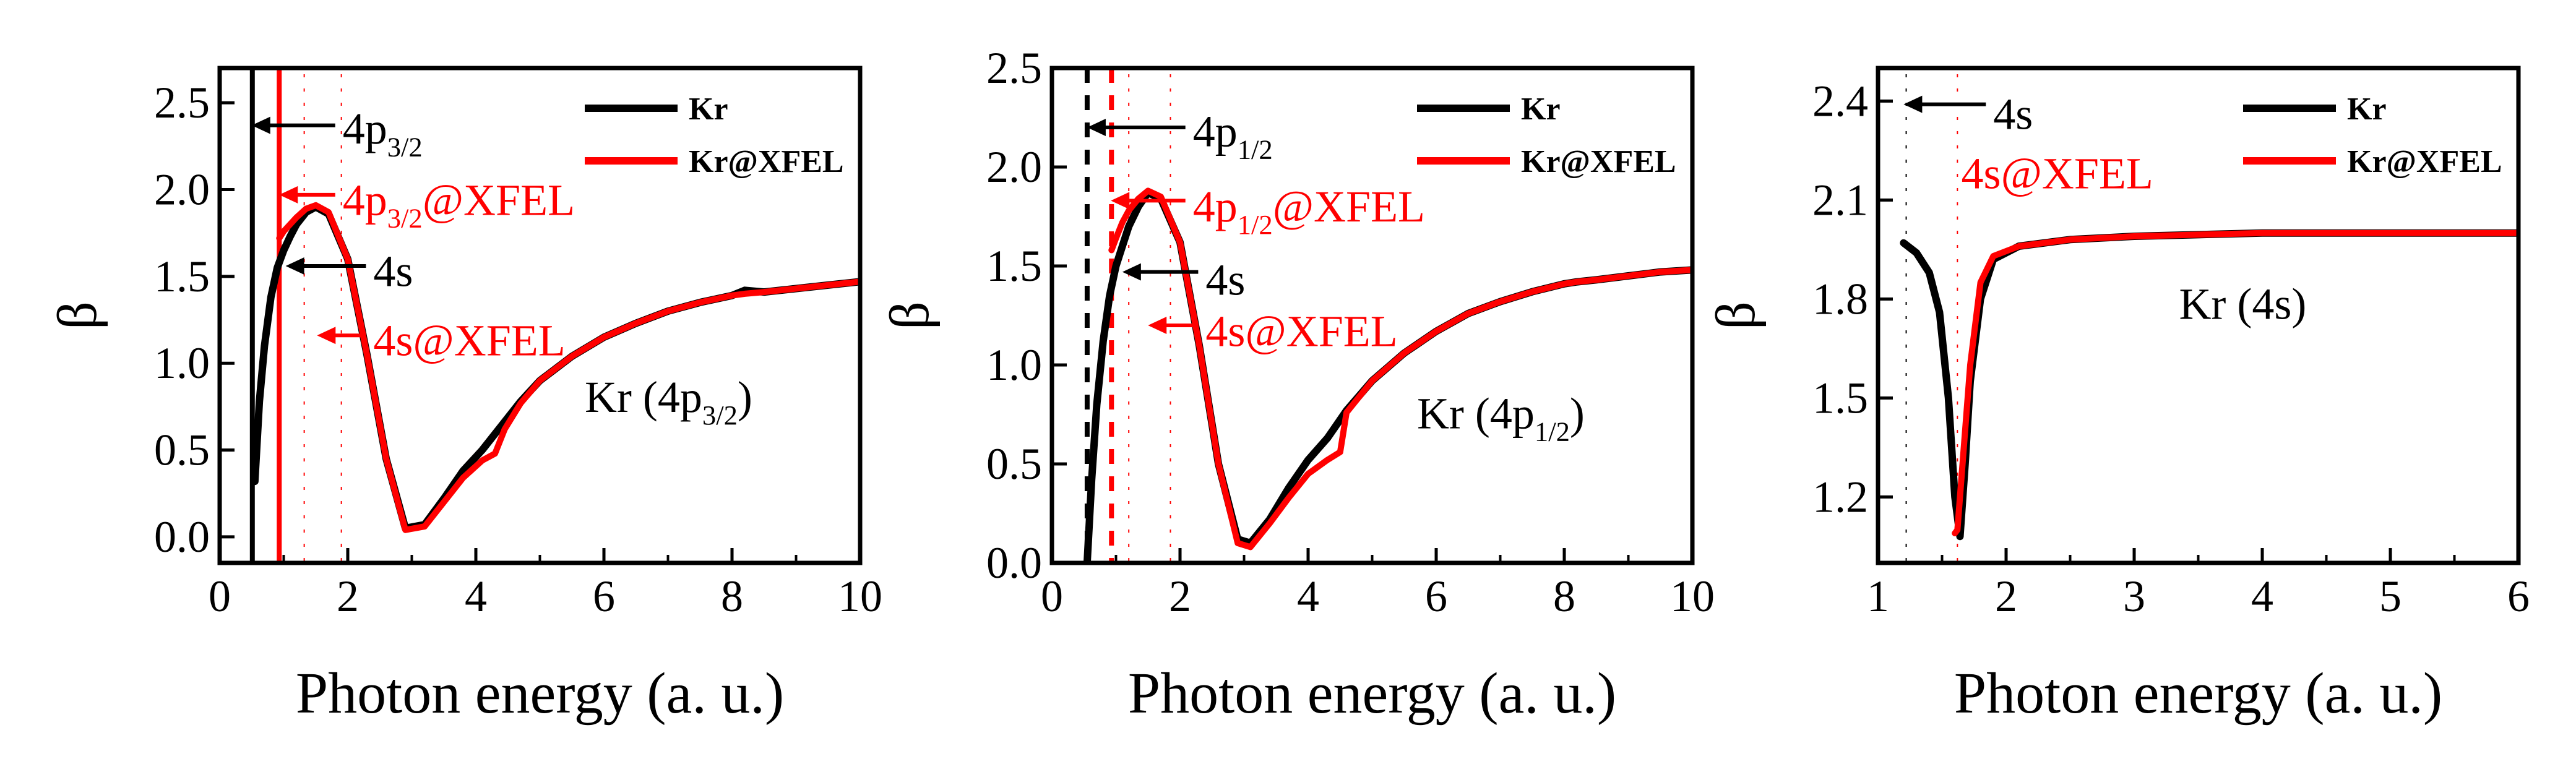  I want to click on y-tick-label: 2.4, so click(1840, 101).